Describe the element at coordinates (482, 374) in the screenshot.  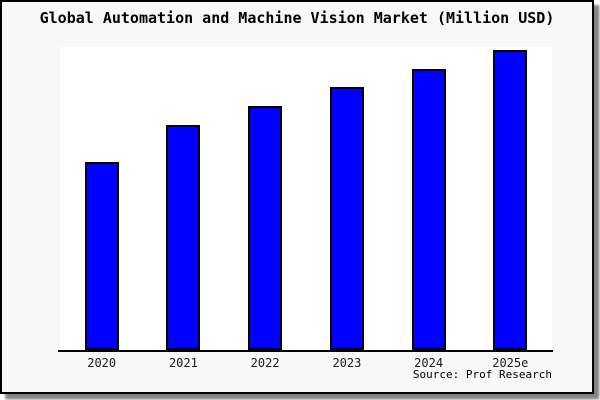
I see `source-credit: Source: Prof Research` at that location.